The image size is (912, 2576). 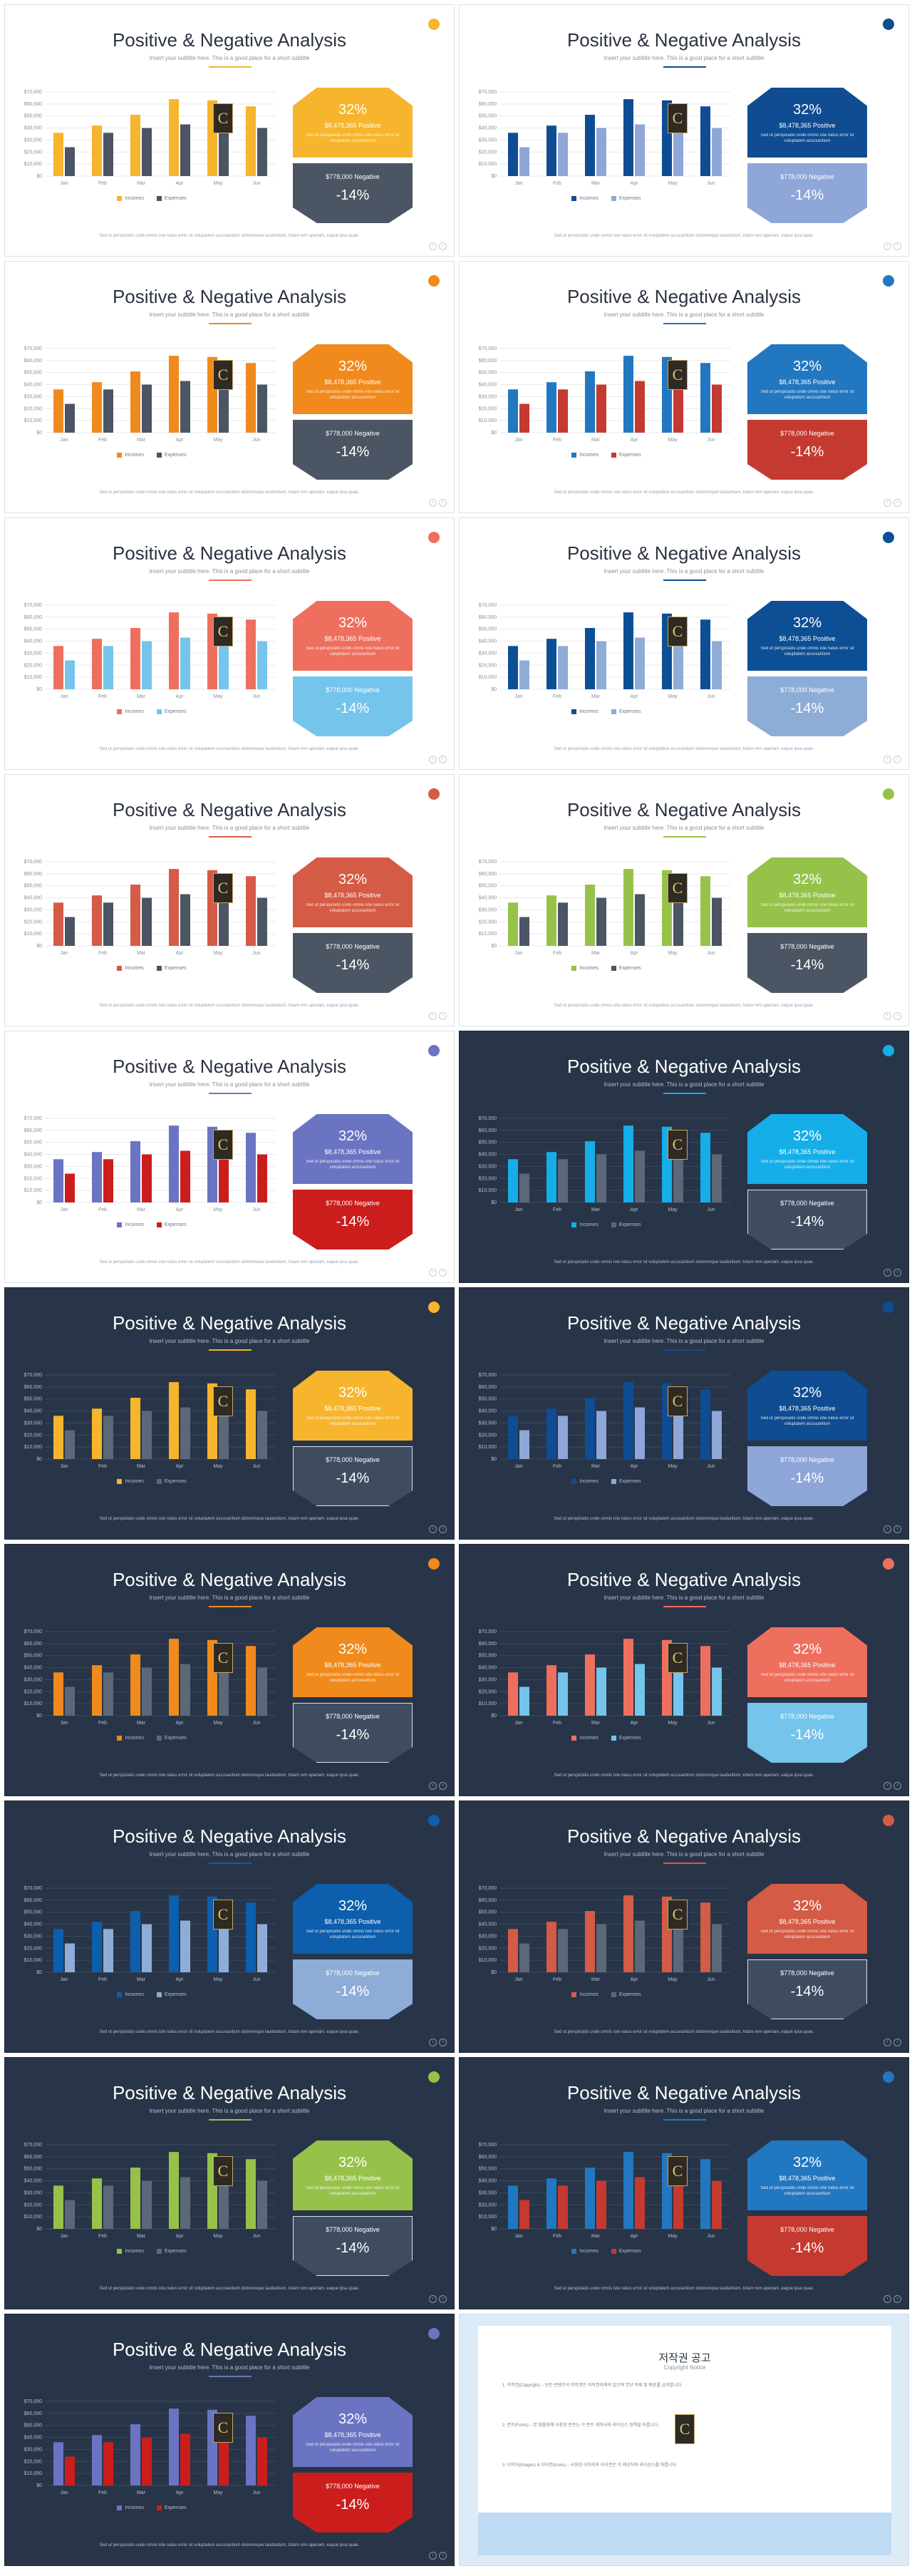 What do you see at coordinates (488, 1668) in the screenshot?
I see `y-tick-label: $40,000` at bounding box center [488, 1668].